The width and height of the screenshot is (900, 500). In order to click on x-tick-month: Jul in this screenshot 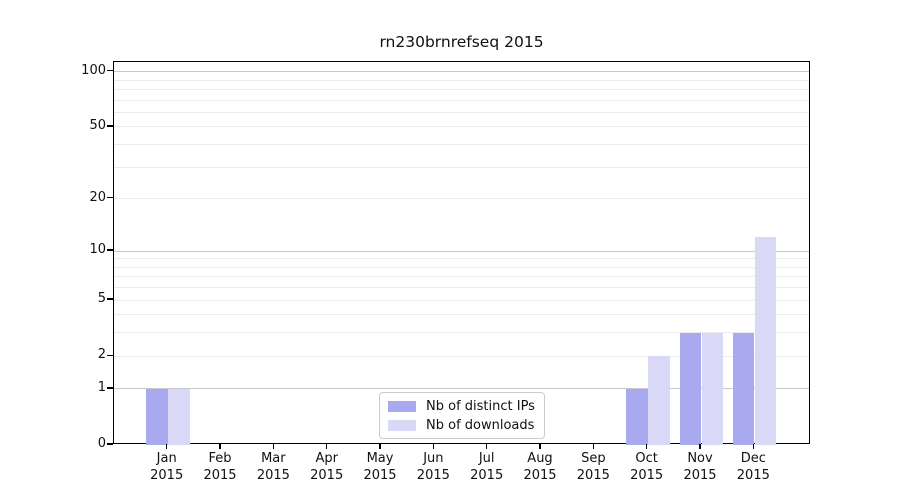, I will do `click(486, 458)`.